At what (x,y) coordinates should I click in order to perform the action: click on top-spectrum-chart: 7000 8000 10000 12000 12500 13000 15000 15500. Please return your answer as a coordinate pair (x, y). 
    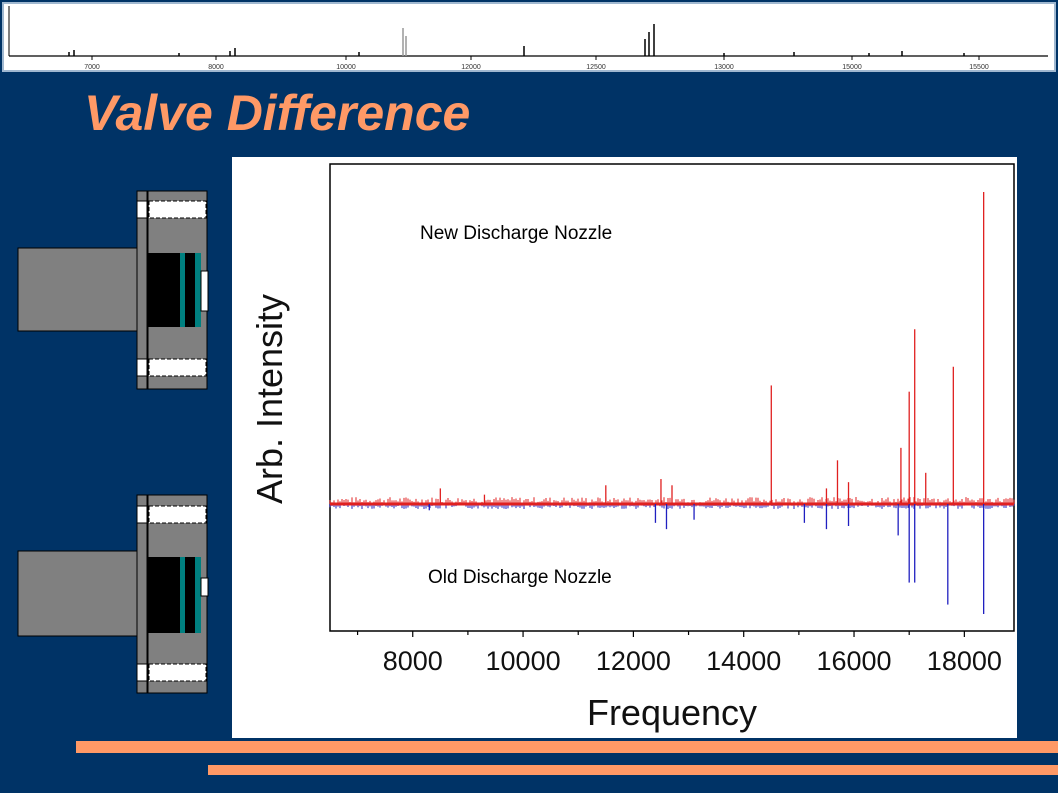
    Looking at the image, I should click on (528, 38).